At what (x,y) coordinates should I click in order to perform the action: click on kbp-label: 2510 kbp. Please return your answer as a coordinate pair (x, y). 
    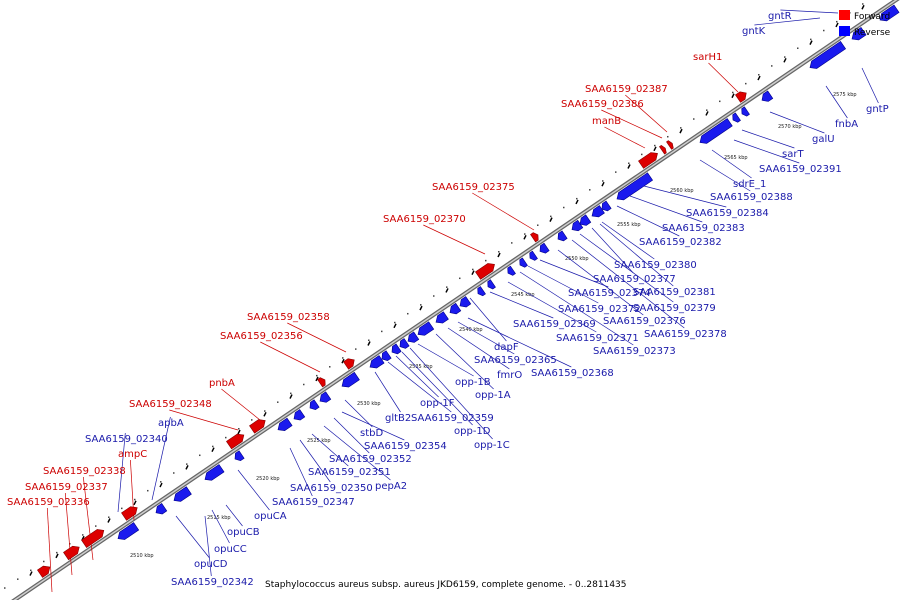
    Looking at the image, I should click on (142, 556).